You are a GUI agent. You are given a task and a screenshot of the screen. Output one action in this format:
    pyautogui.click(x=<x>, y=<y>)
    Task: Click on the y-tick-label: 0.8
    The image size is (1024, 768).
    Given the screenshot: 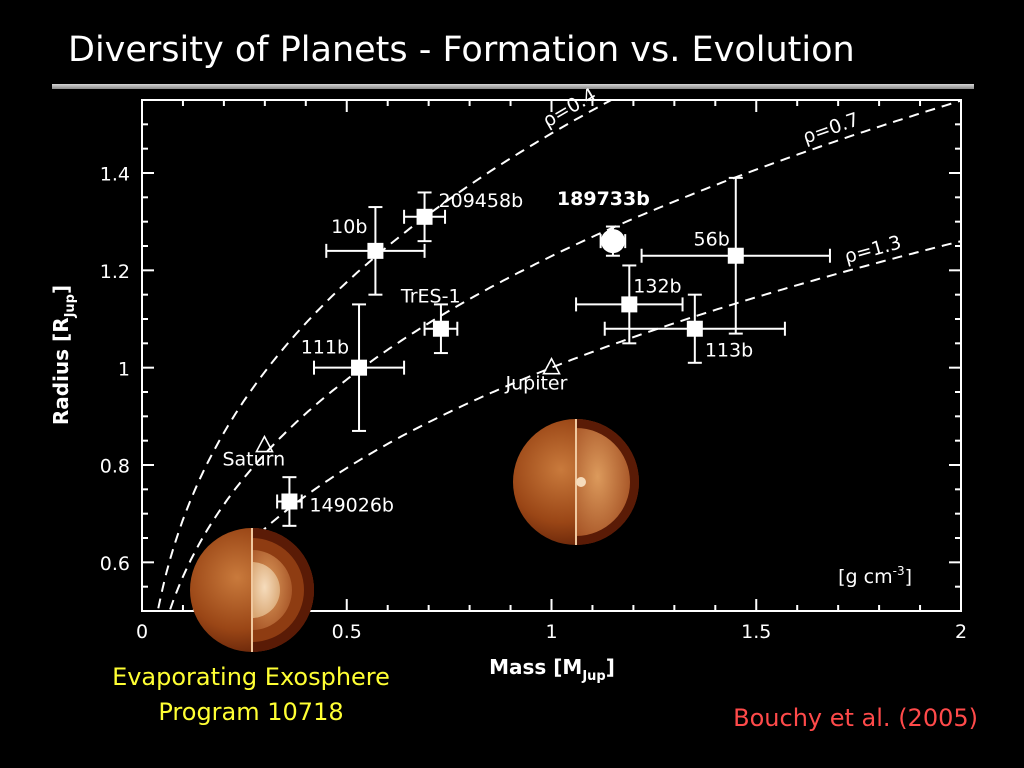 What is the action you would take?
    pyautogui.click(x=115, y=467)
    